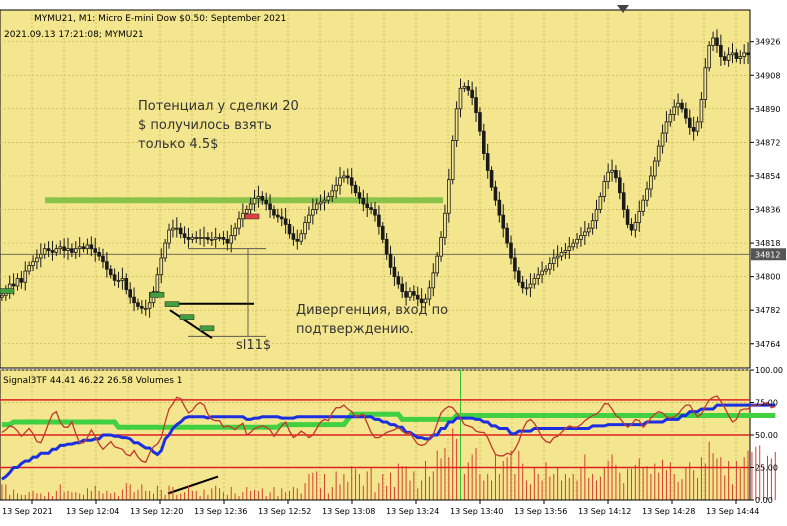  What do you see at coordinates (767, 344) in the screenshot?
I see `price-tick-label: 34764` at bounding box center [767, 344].